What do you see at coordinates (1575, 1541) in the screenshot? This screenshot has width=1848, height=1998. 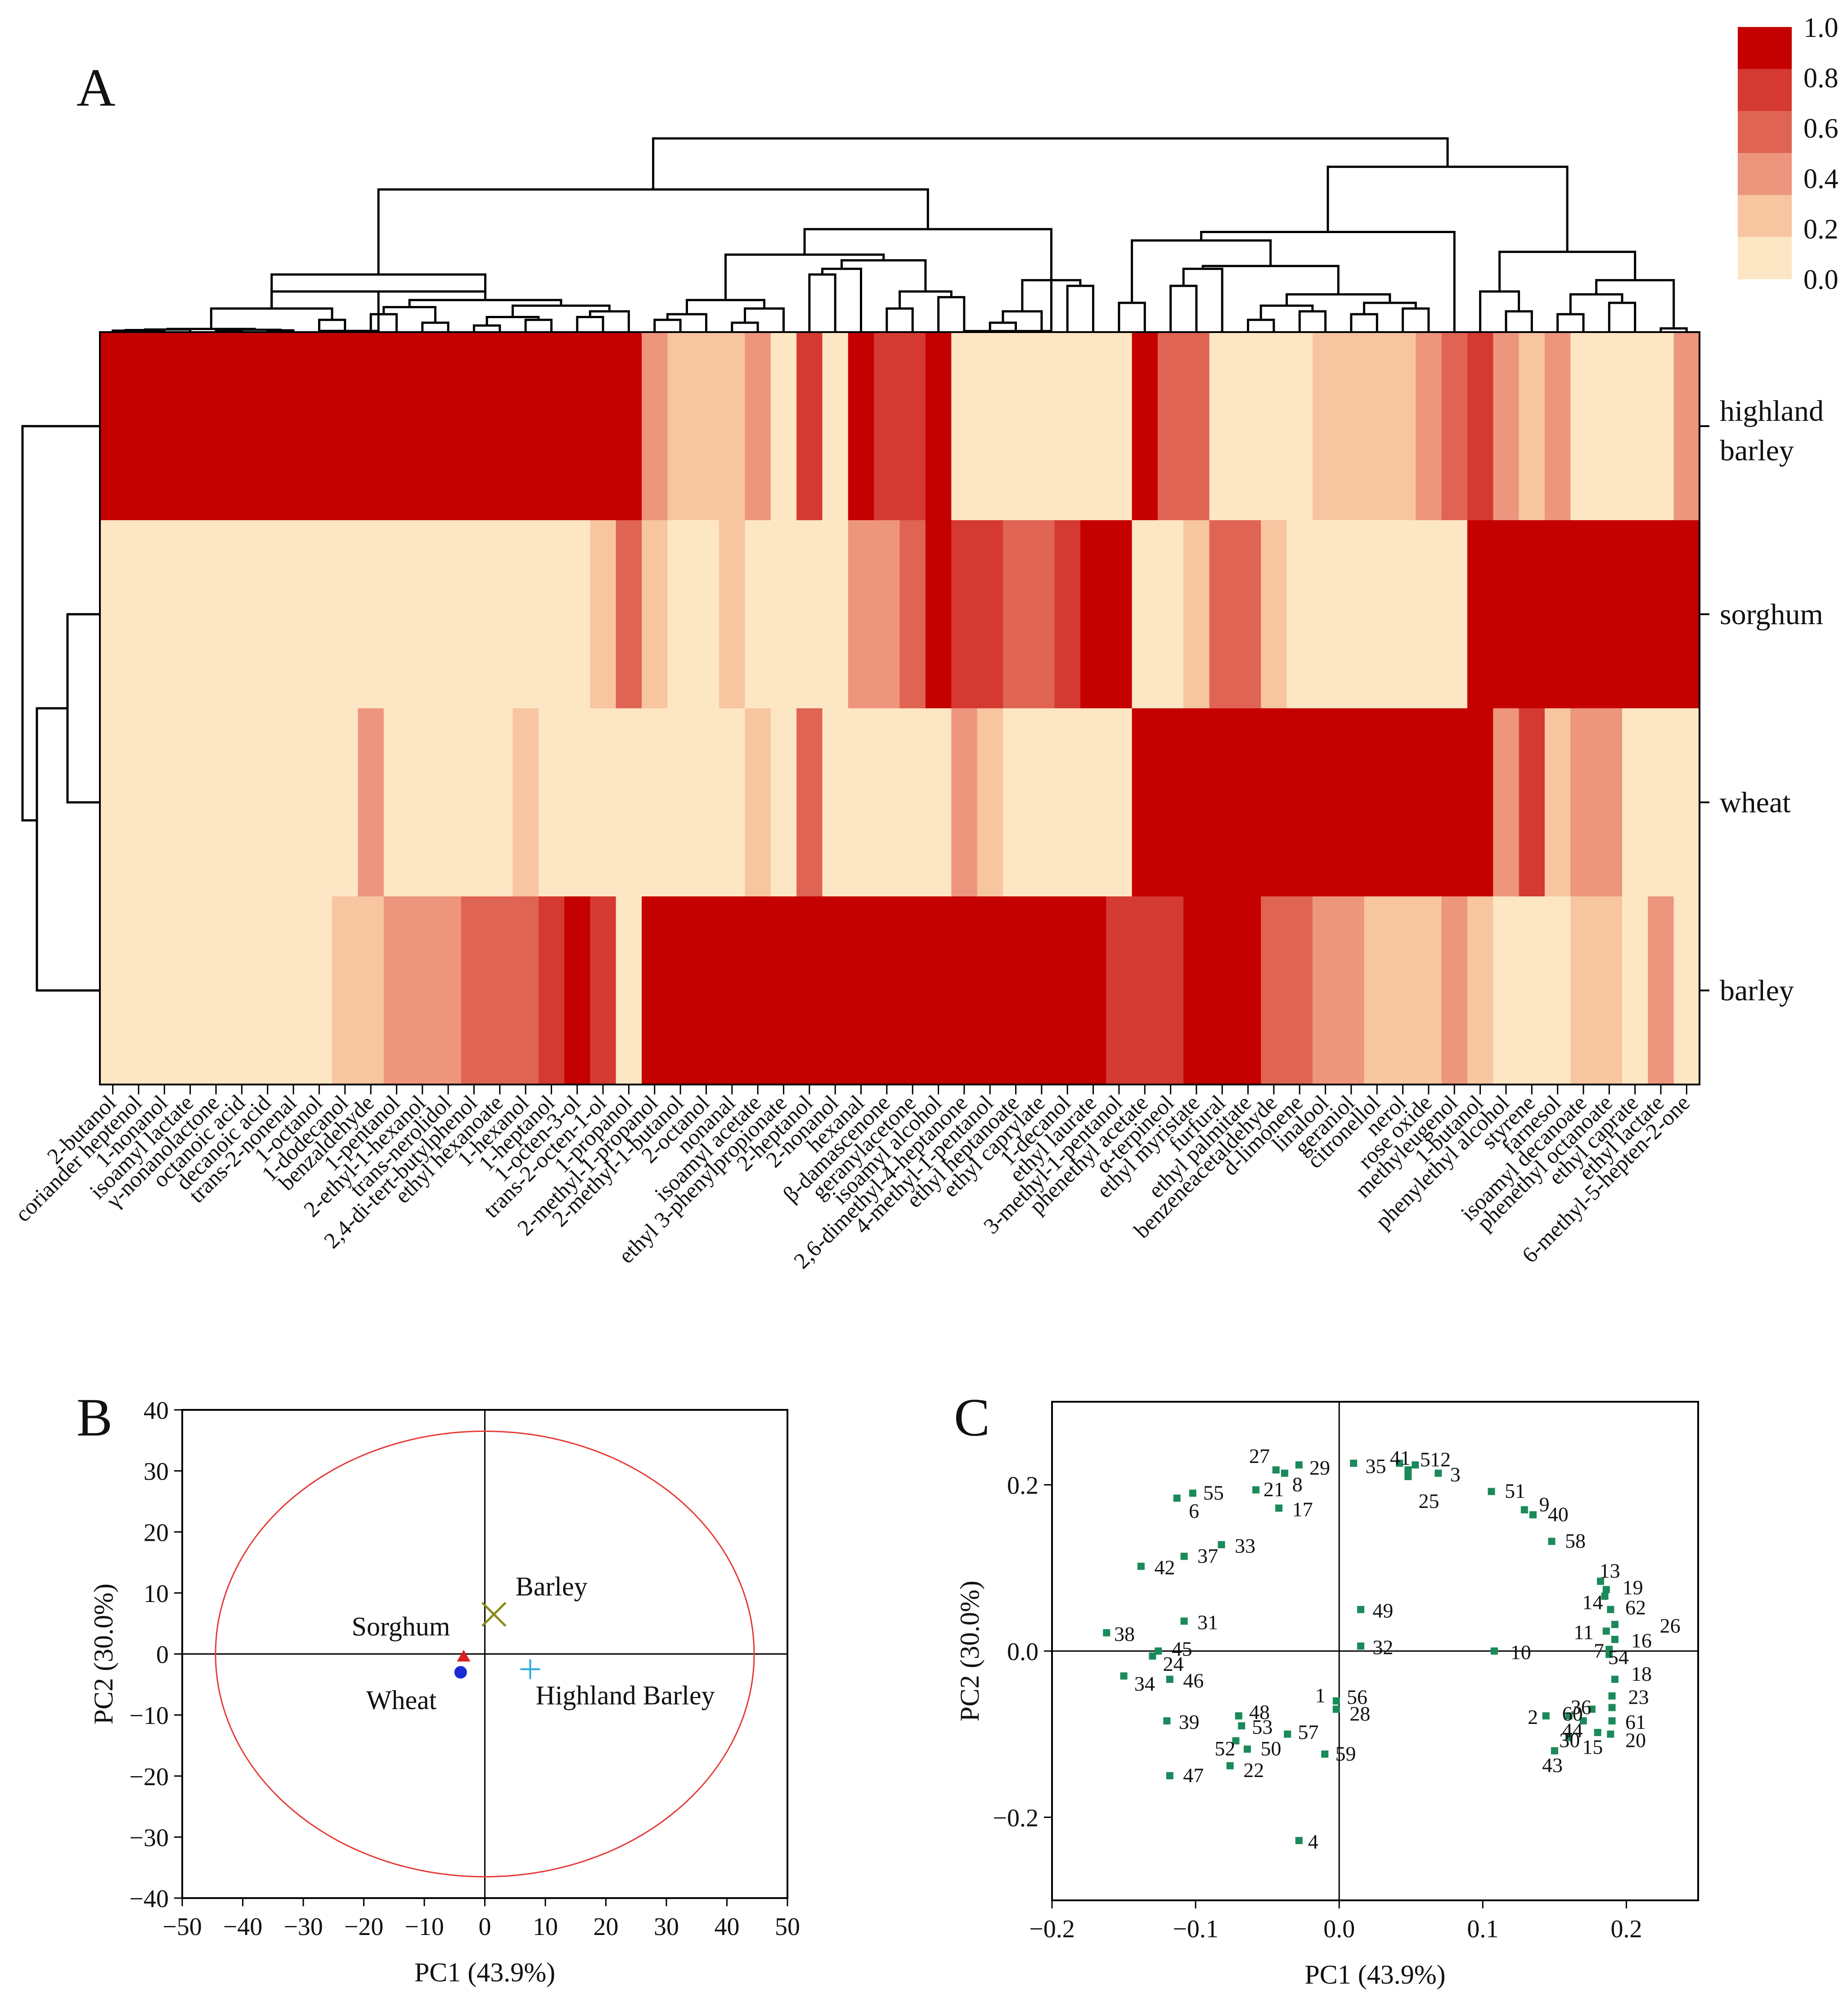 I see `loading-label: 58` at bounding box center [1575, 1541].